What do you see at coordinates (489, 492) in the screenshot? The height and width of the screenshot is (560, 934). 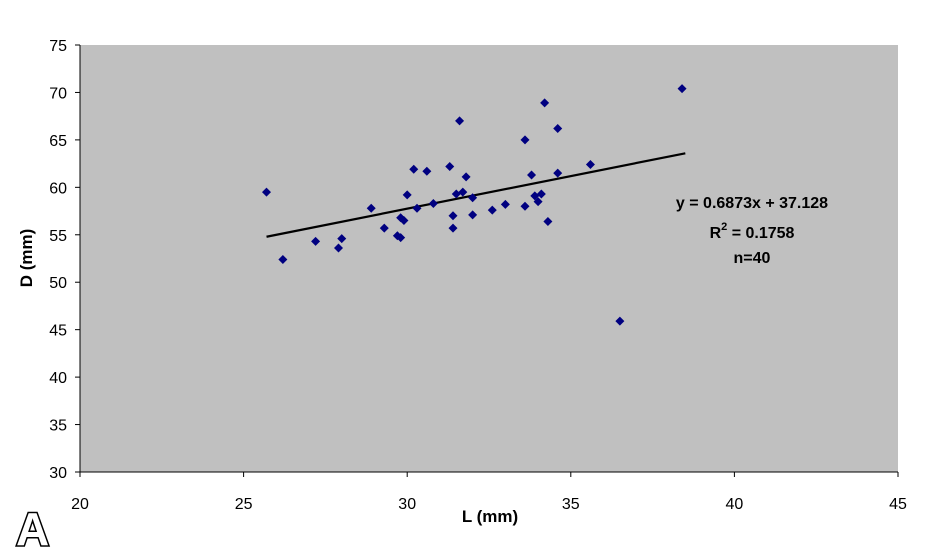 I see `x-tick-labels: 20 25 30 35 40 45` at bounding box center [489, 492].